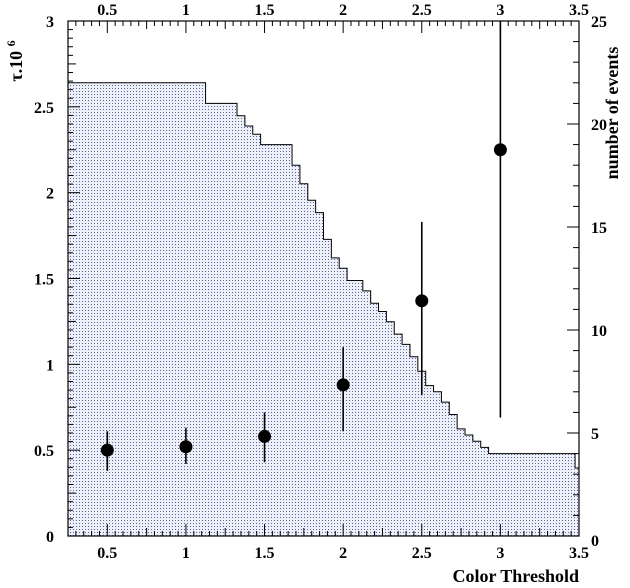  I want to click on y-tick-label: 3, so click(50, 22).